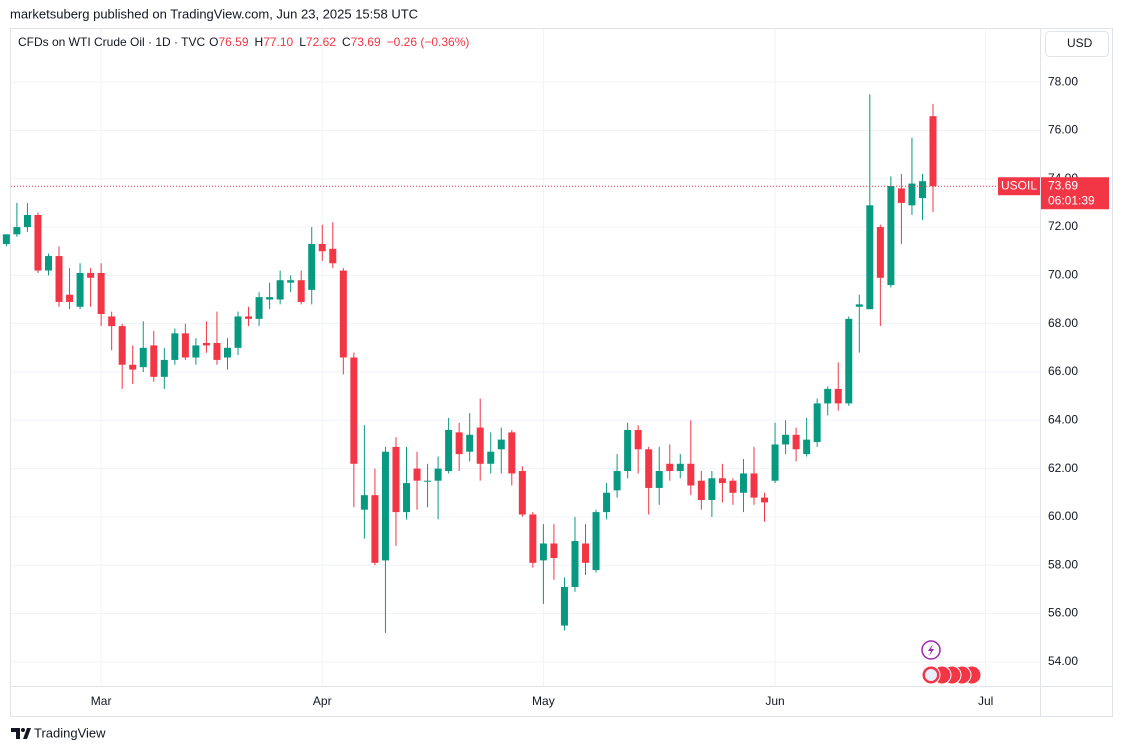 The image size is (1123, 751). Describe the element at coordinates (70, 732) in the screenshot. I see `brand: TradingView` at that location.